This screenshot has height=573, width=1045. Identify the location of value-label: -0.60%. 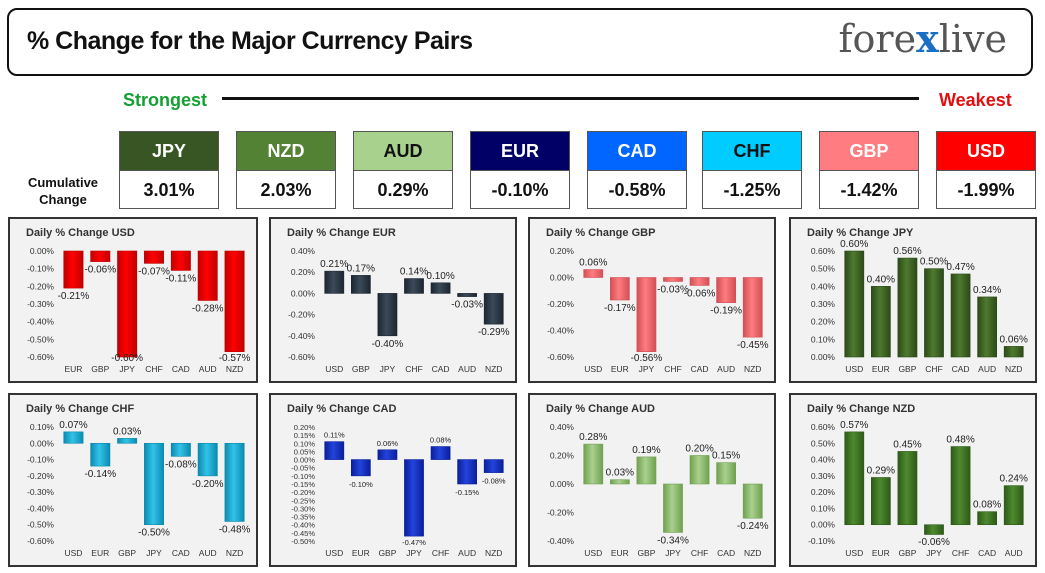
(127, 358).